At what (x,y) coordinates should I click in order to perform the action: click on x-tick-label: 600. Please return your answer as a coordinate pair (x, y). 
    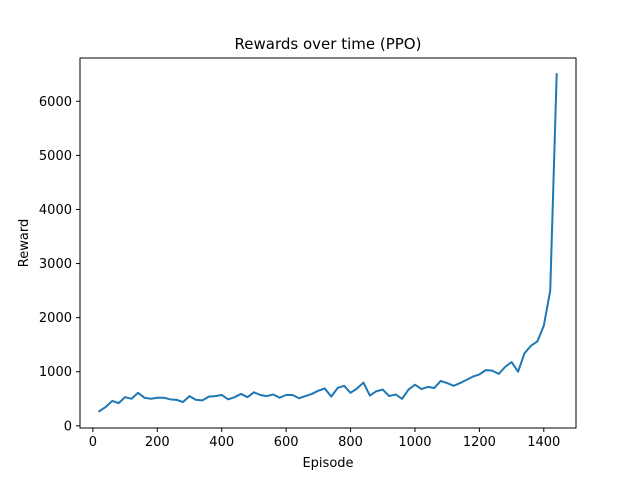
    Looking at the image, I should click on (286, 442).